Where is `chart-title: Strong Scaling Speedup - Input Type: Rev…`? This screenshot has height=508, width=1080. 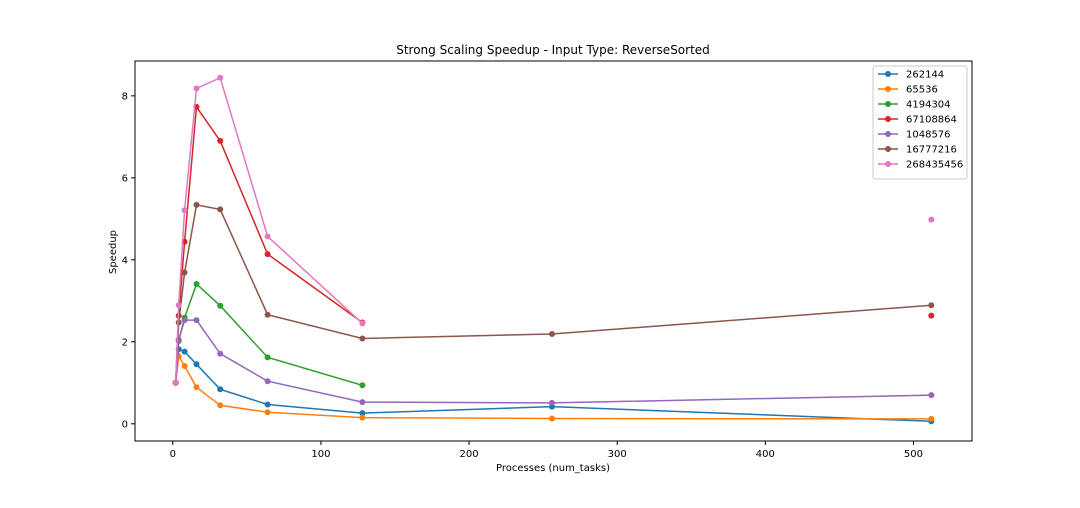
chart-title: Strong Scaling Speedup - Input Type: Rev… is located at coordinates (553, 50).